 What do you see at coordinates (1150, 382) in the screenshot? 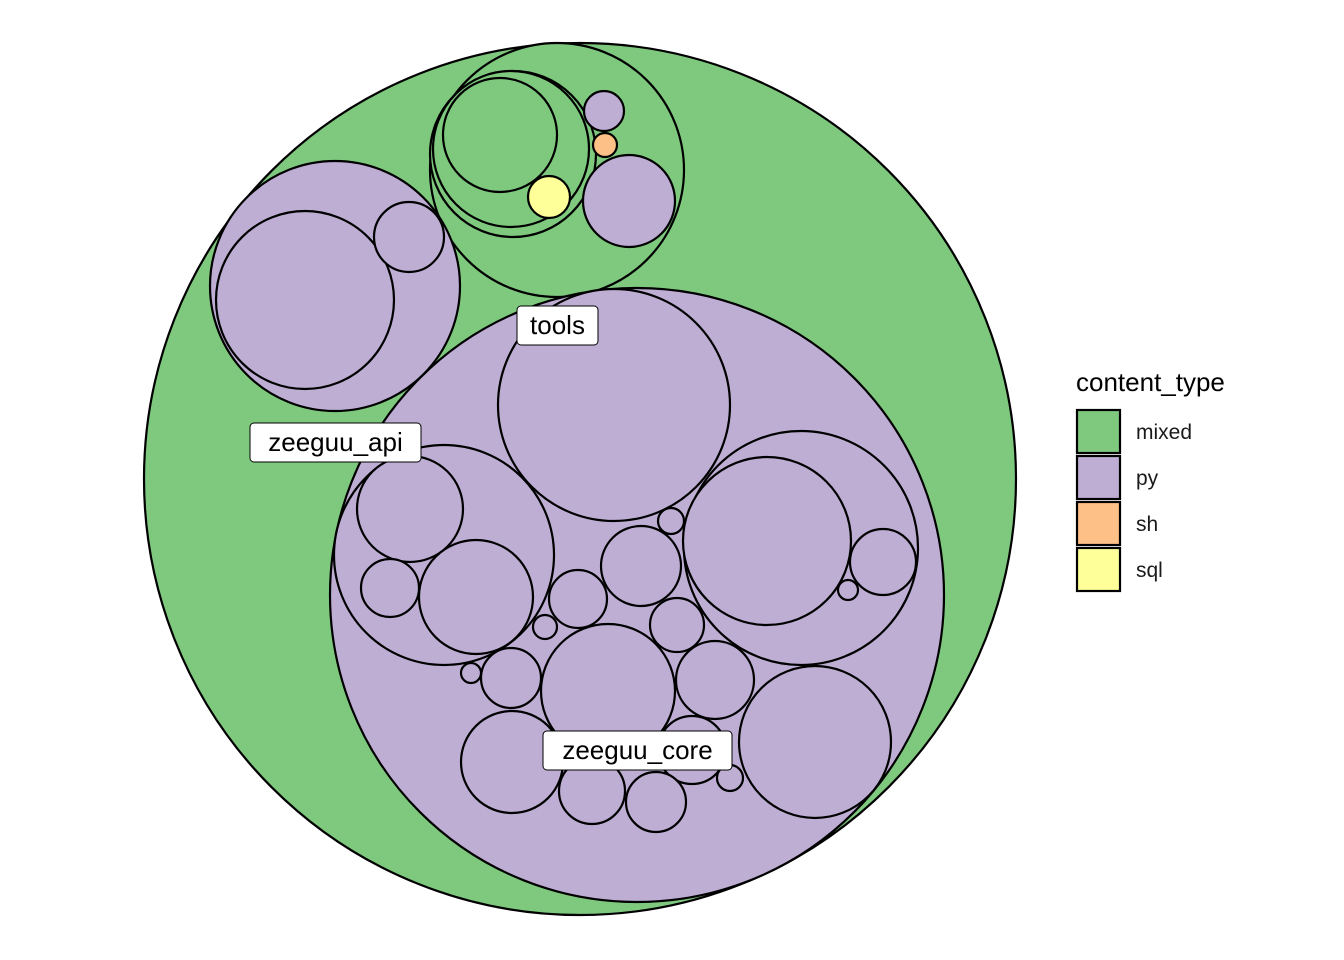
I see `legend-title: content_type` at bounding box center [1150, 382].